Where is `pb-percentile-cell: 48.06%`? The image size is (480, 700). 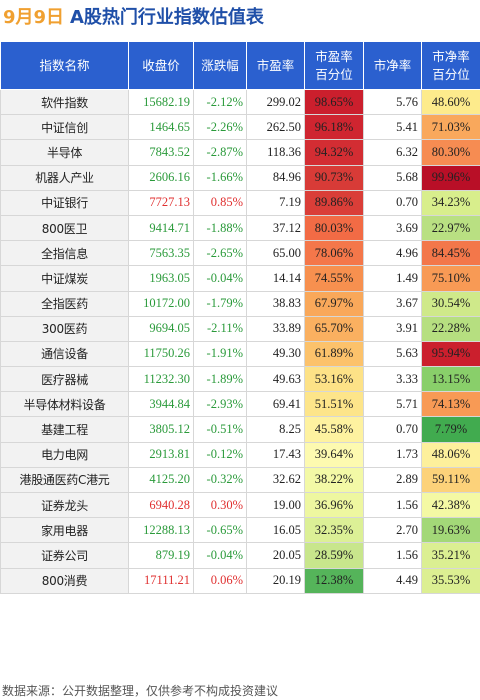 pb-percentile-cell: 48.06% is located at coordinates (450, 454).